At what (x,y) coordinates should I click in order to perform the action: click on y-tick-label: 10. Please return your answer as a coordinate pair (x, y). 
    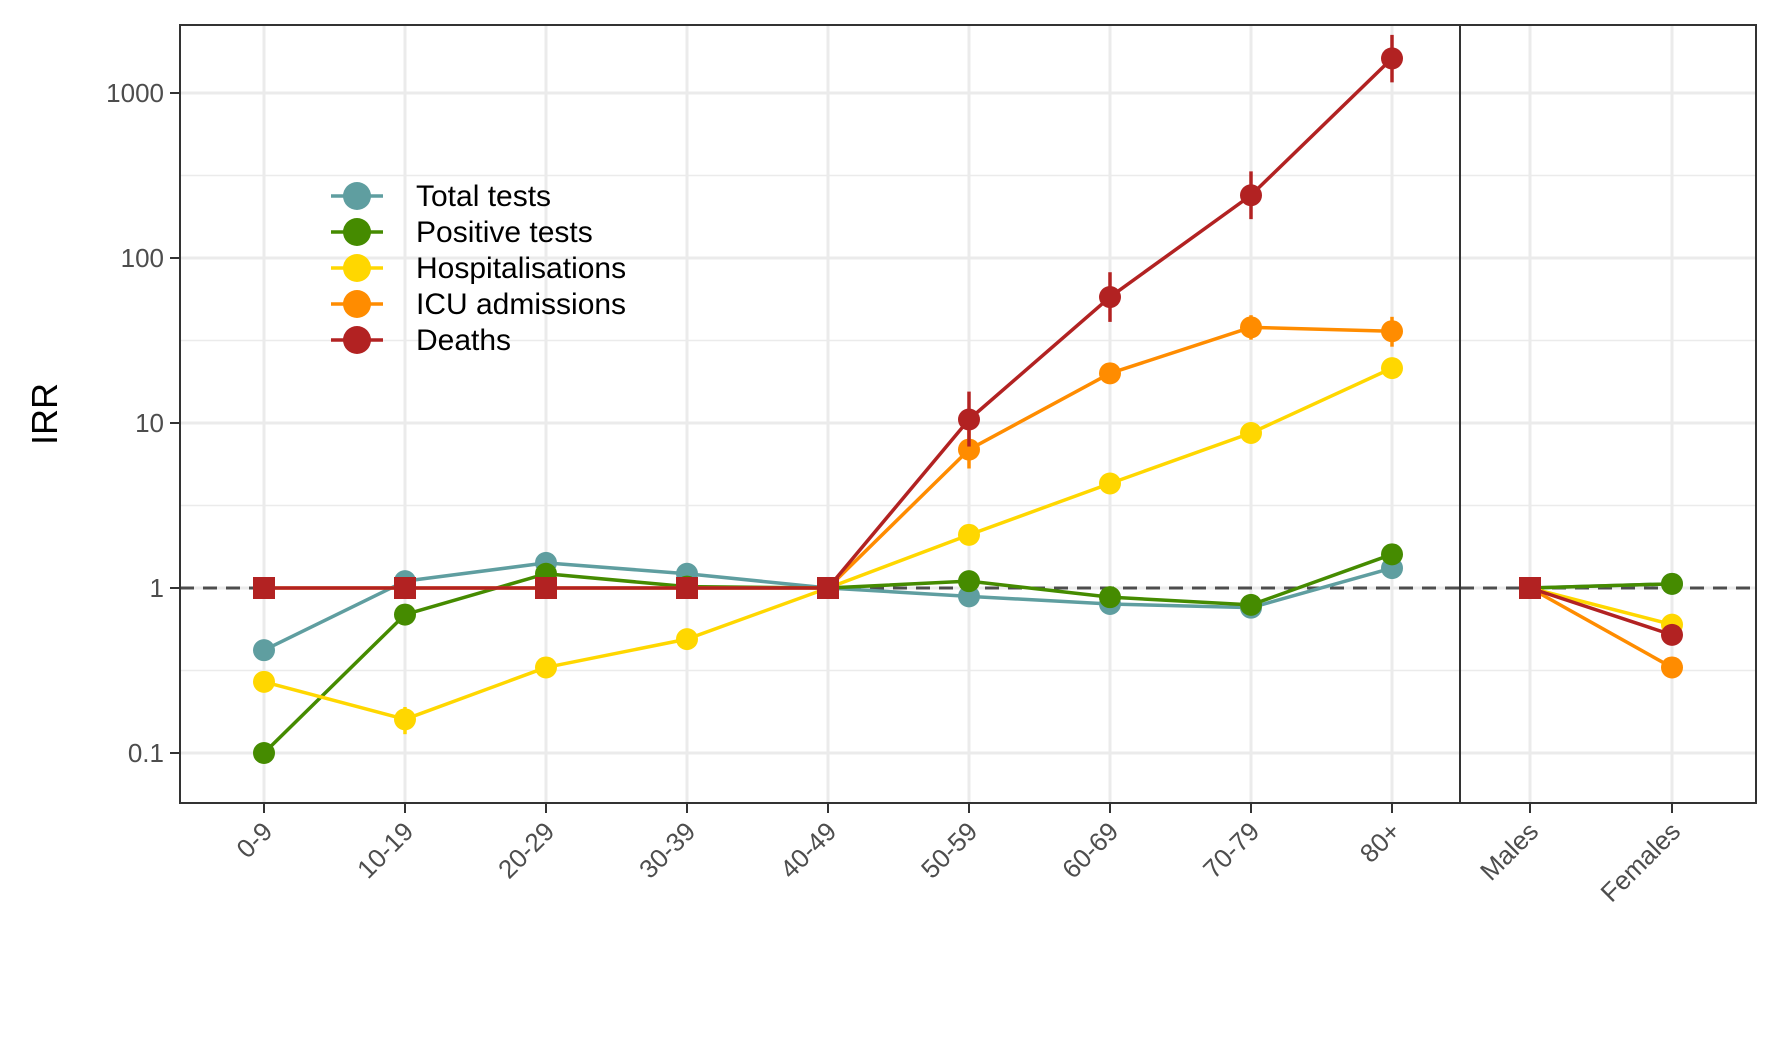
    Looking at the image, I should click on (149, 423).